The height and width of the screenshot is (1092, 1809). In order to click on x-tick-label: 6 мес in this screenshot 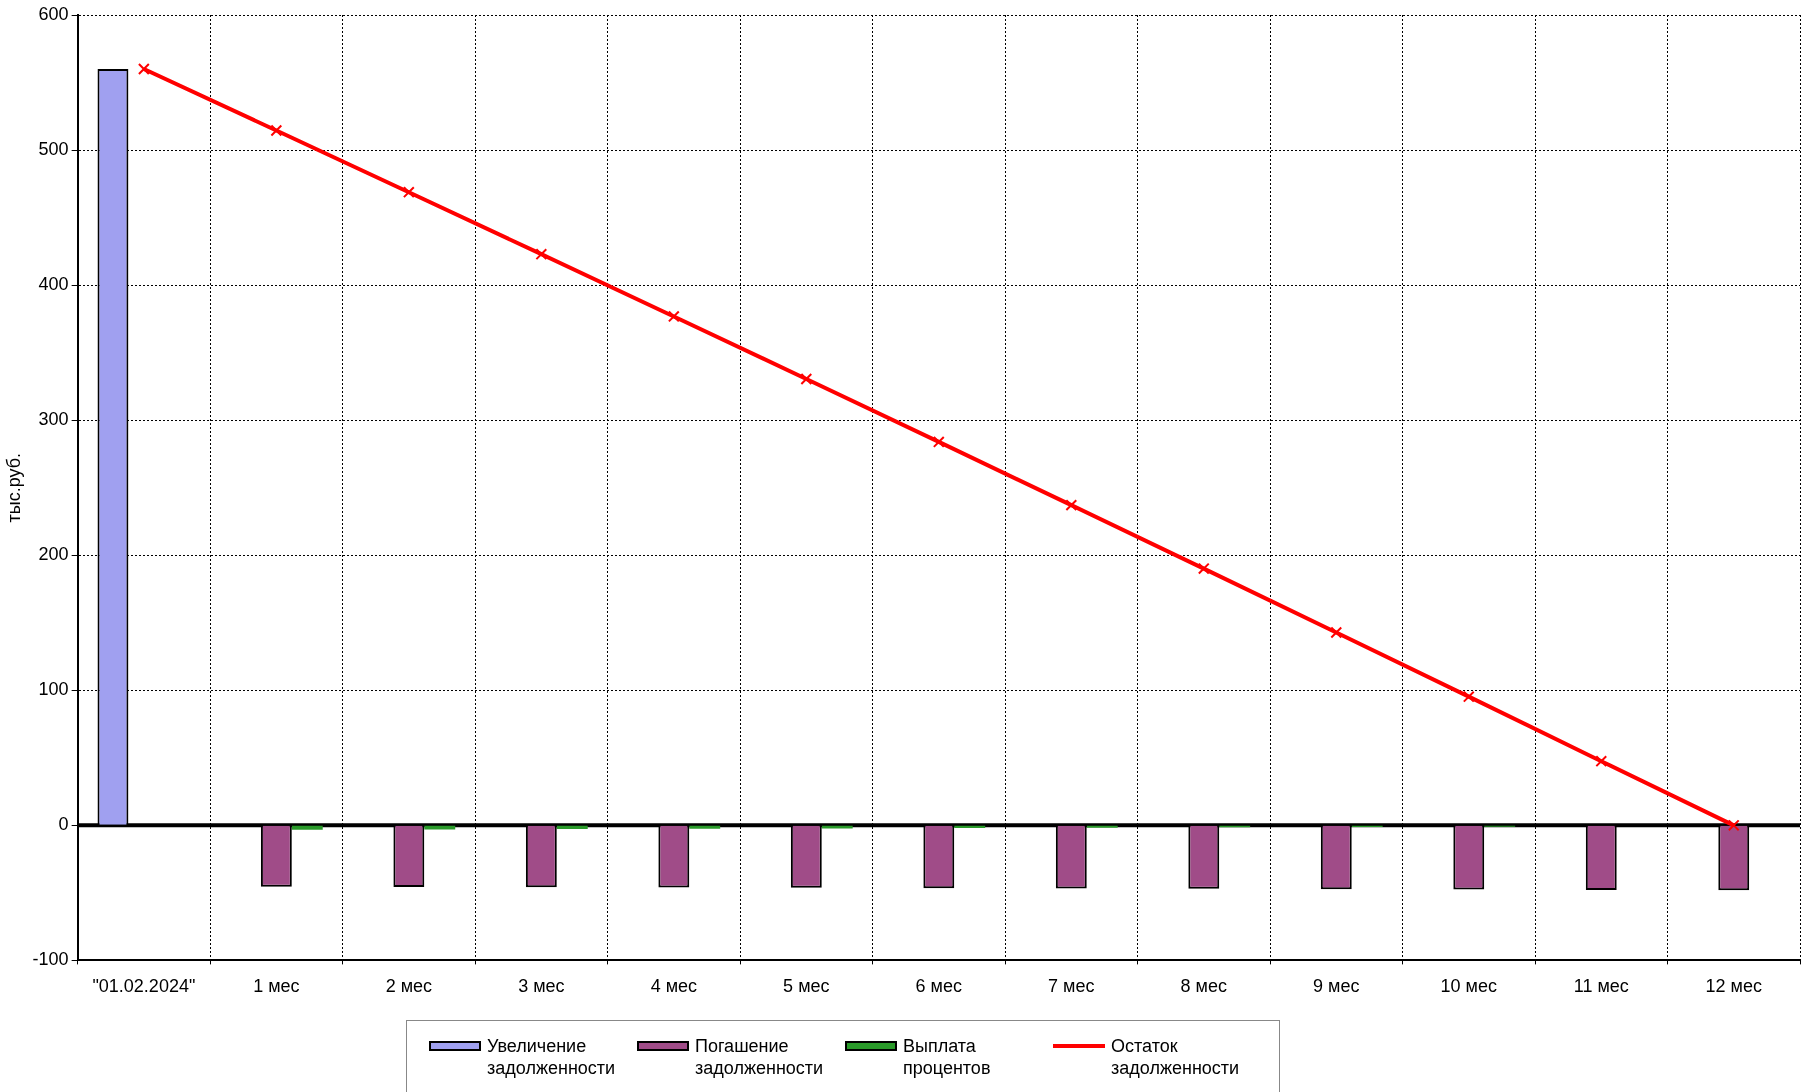, I will do `click(939, 986)`.